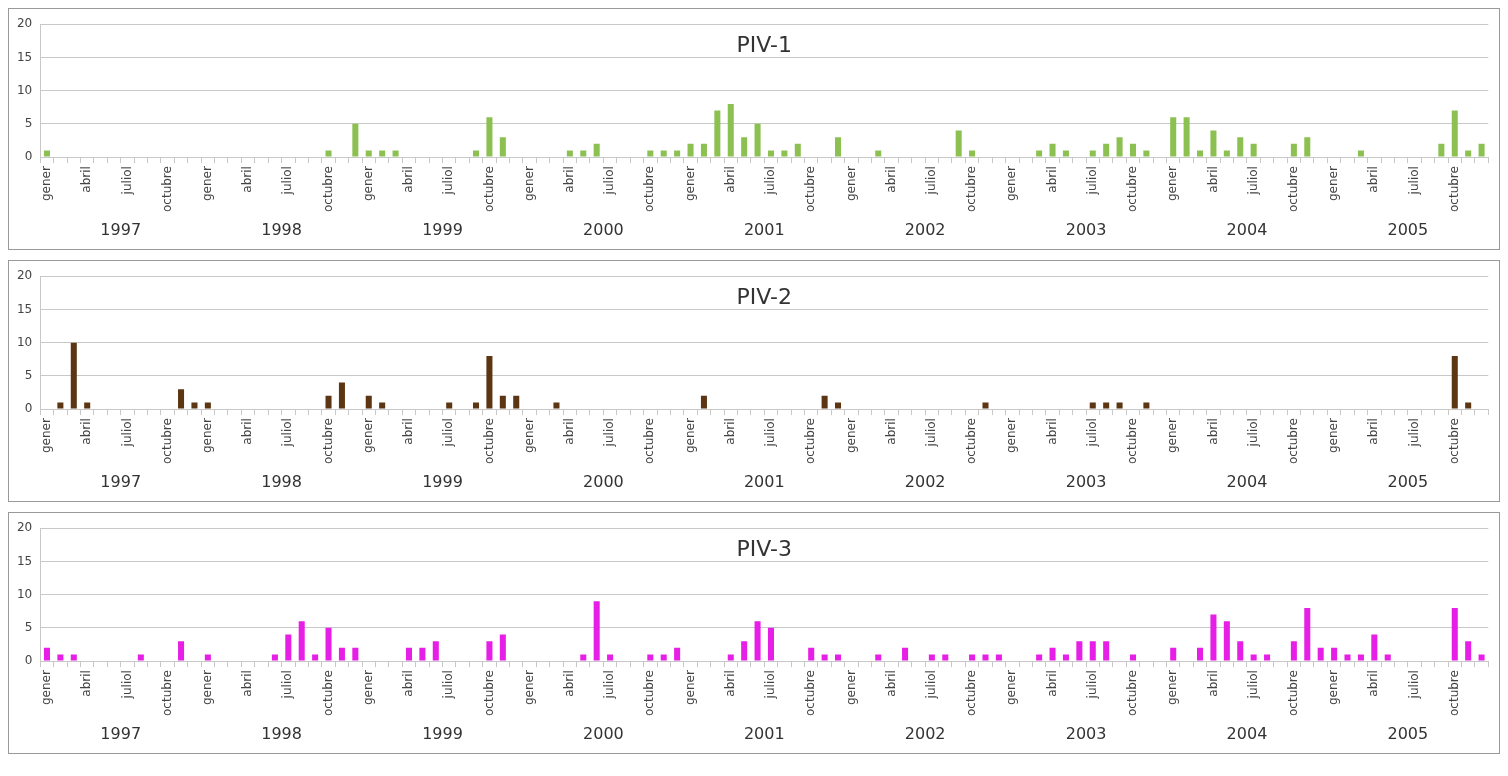 The image size is (1508, 776). What do you see at coordinates (925, 734) in the screenshot?
I see `text: 2002` at bounding box center [925, 734].